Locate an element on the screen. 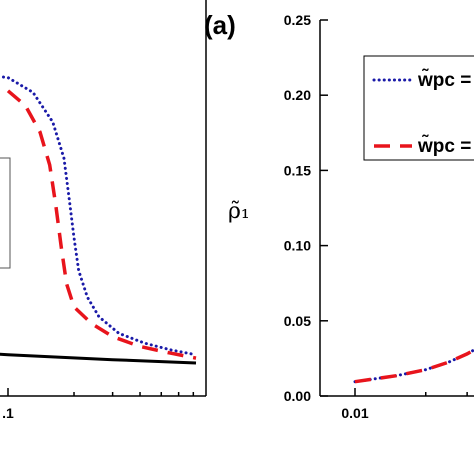 The height and width of the screenshot is (474, 474). left-series-solid is located at coordinates (98, 358).